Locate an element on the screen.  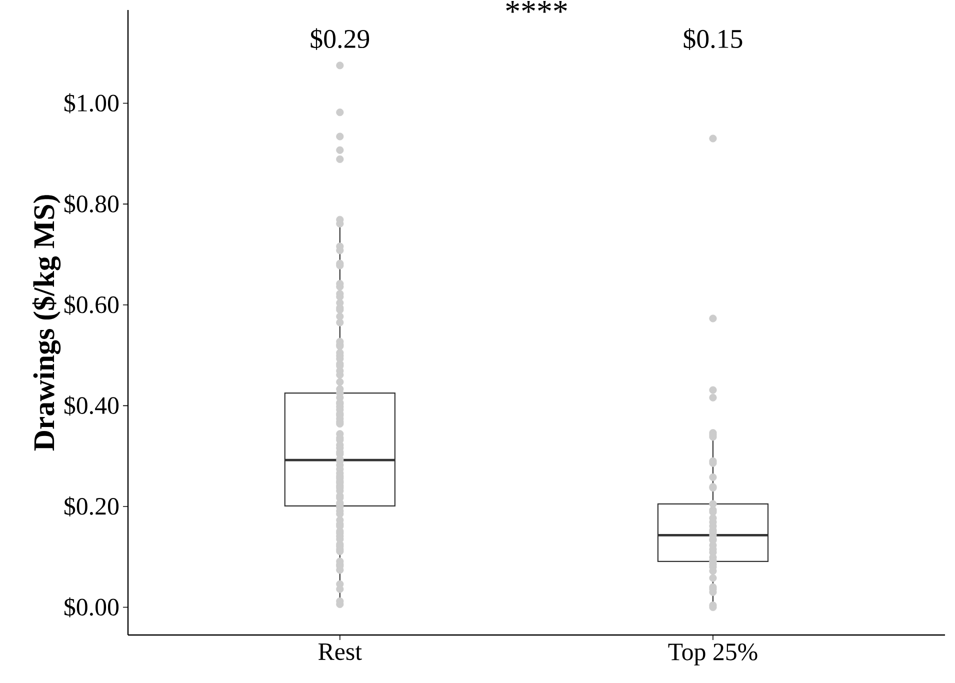
y-tick-label: $0.40 is located at coordinates (91, 406).